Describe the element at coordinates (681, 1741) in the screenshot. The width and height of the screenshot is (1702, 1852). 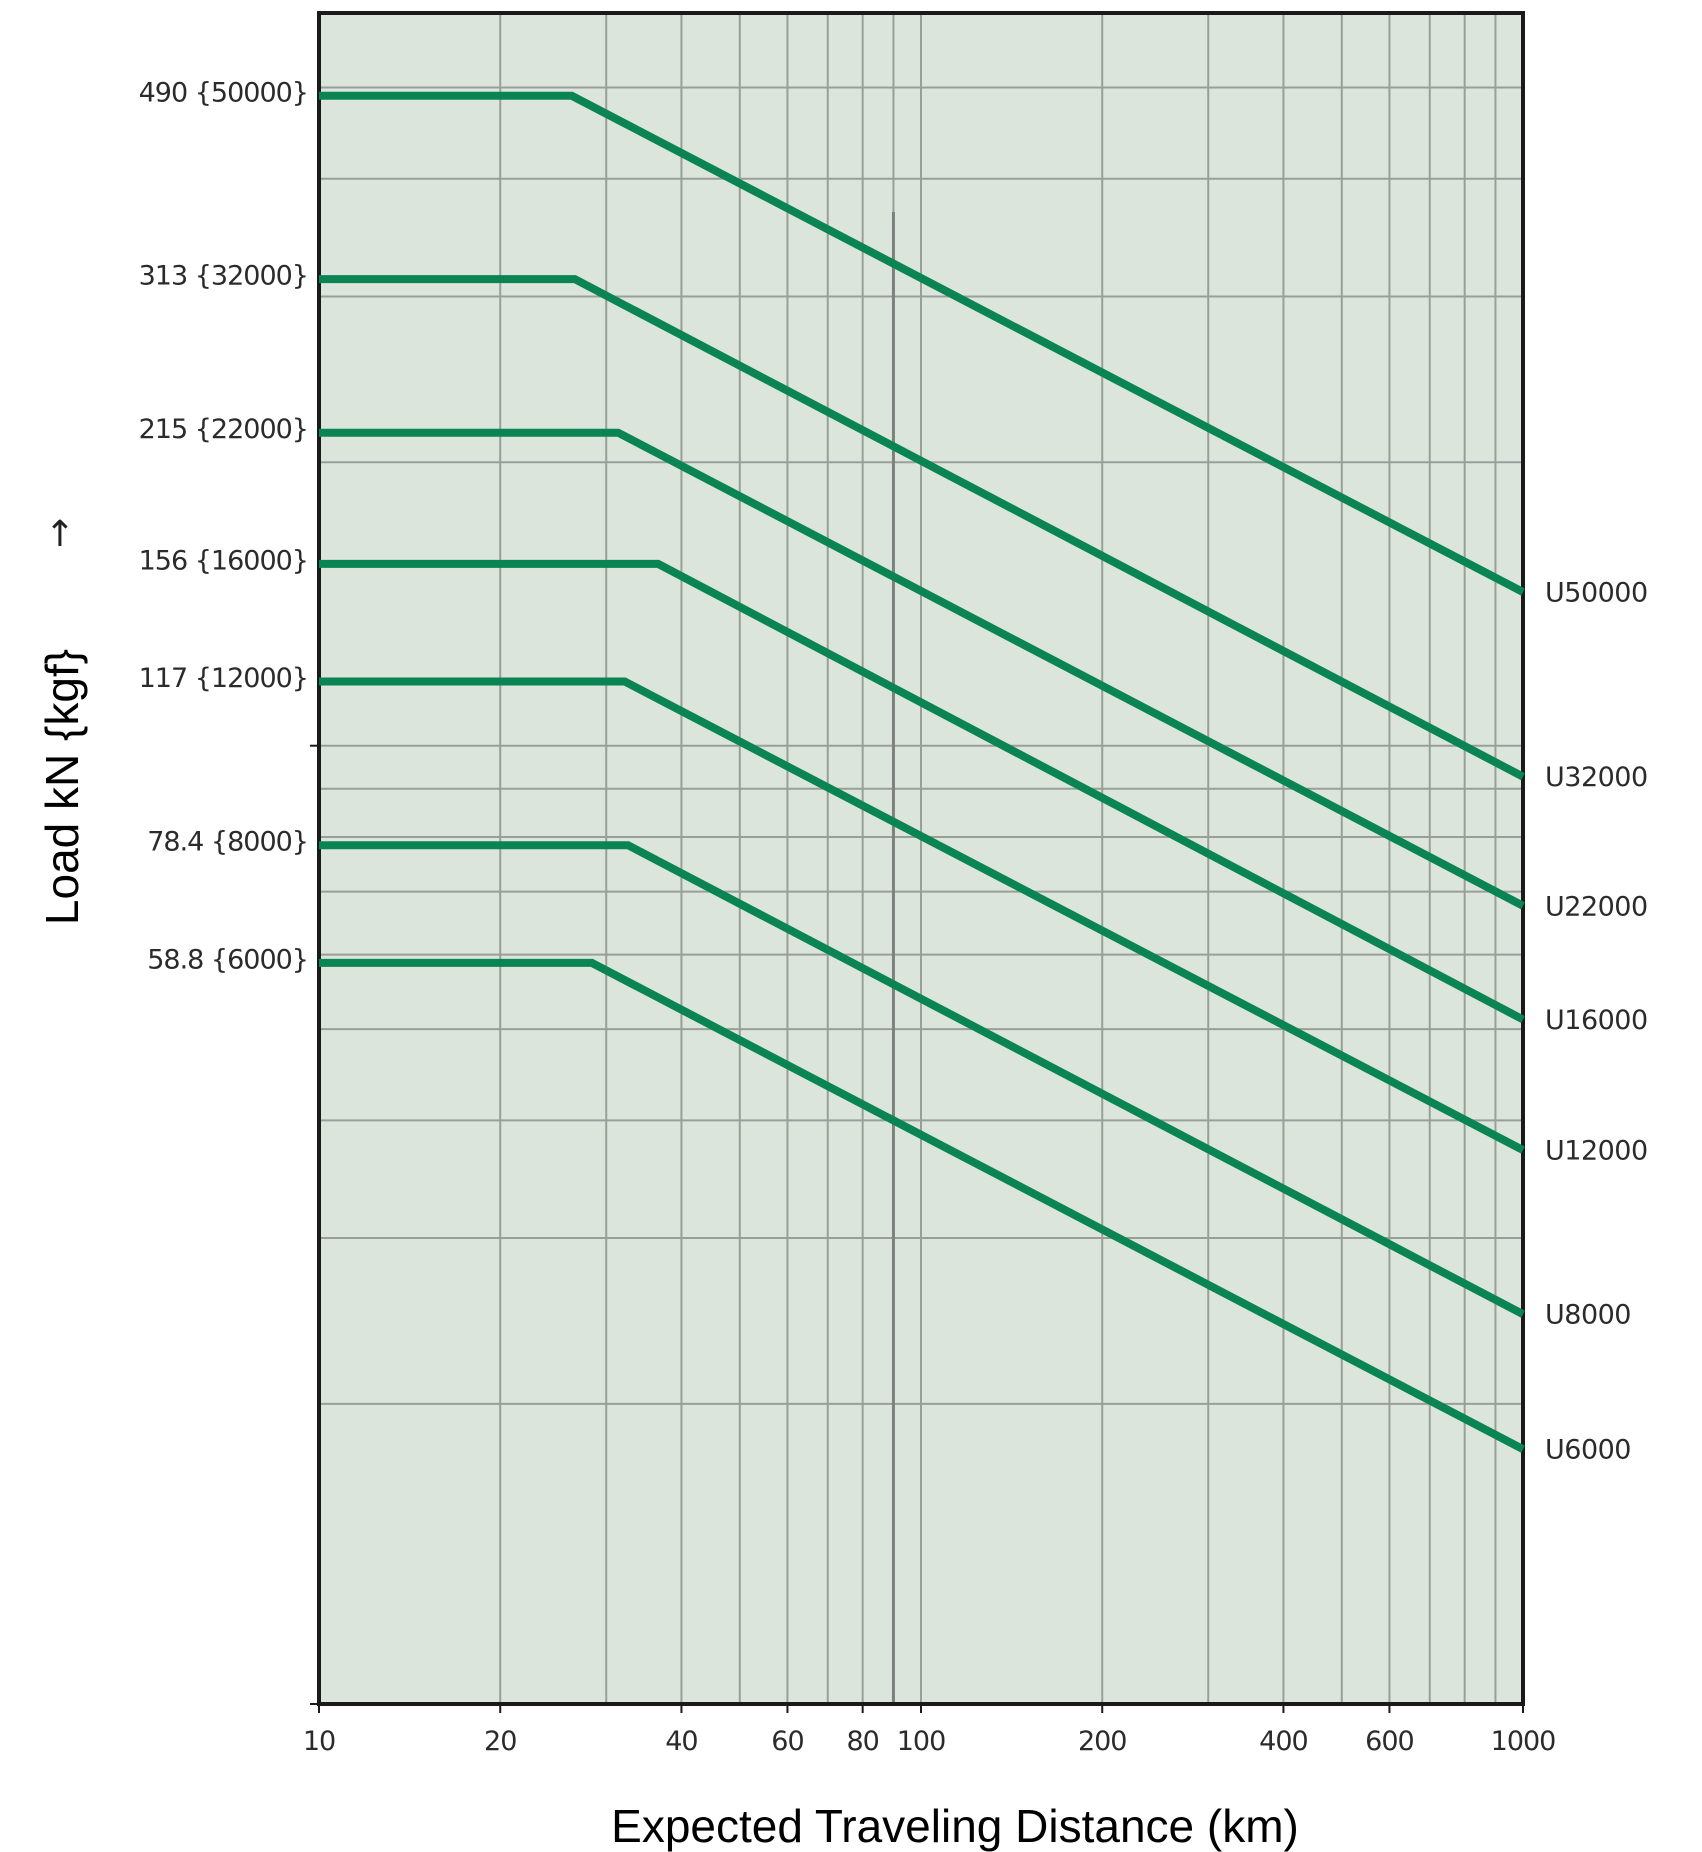
I see `x-tick-label: 40` at that location.